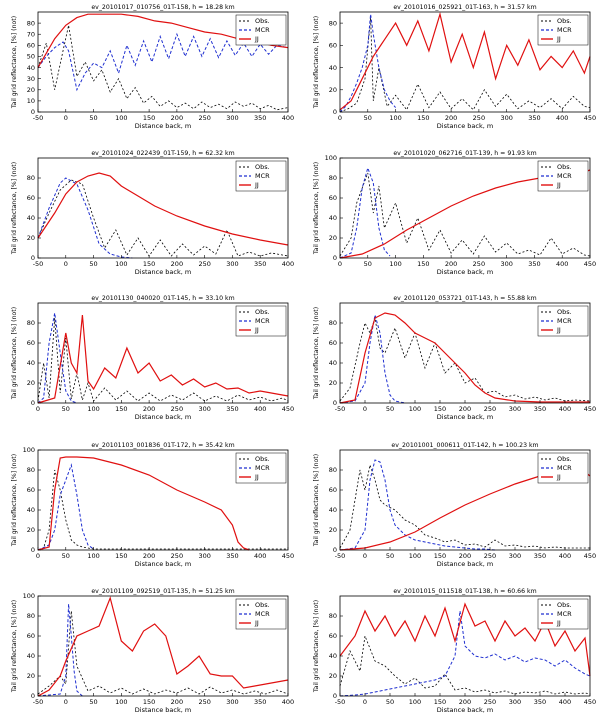  I want to click on y-tick-label: 70, so click(31, 34).